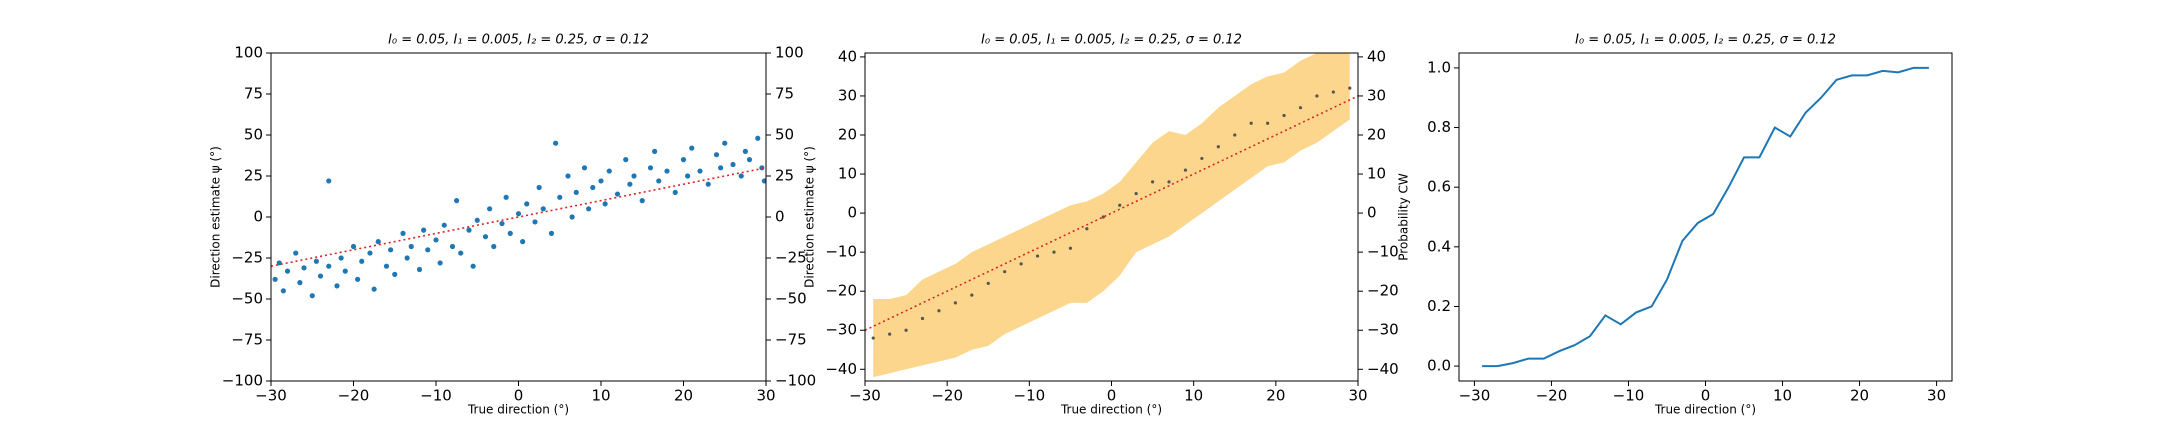 Image resolution: width=2160 pixels, height=432 pixels. I want to click on y-axis-label: Direction estimate ψ (°), so click(810, 217).